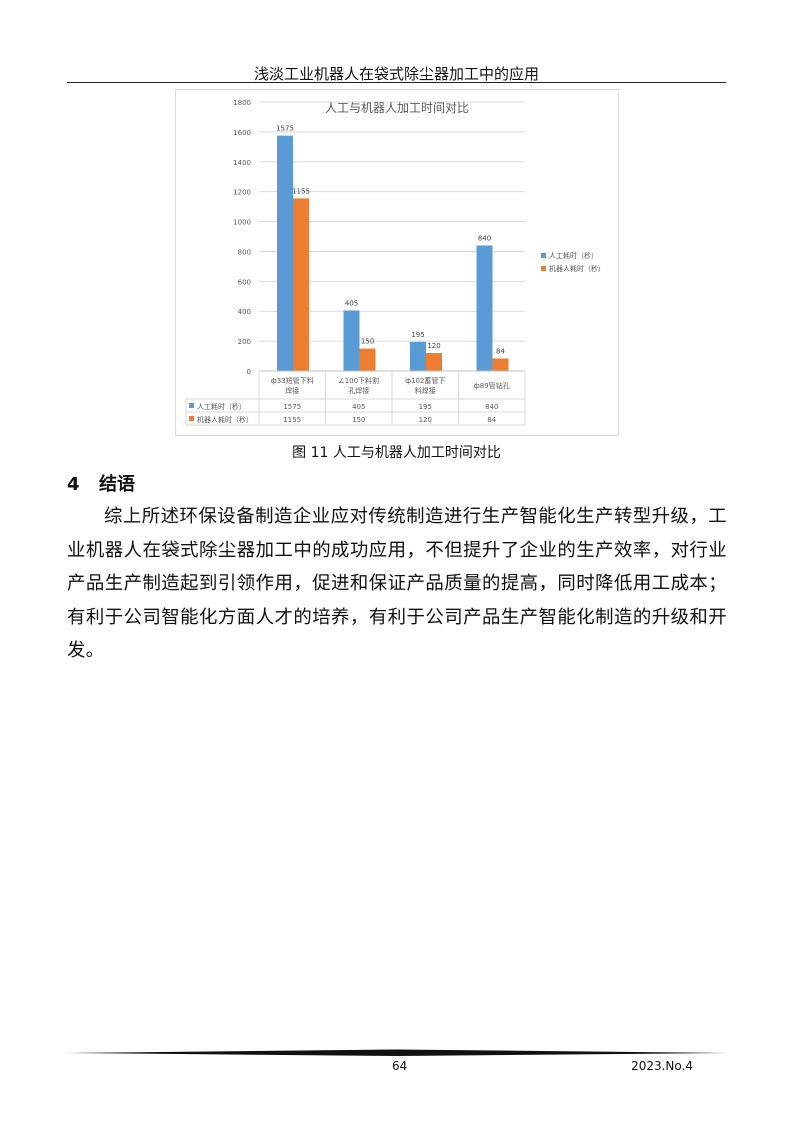 The image size is (793, 1122). Describe the element at coordinates (662, 1066) in the screenshot. I see `issue-label: 2023.No.4` at that location.